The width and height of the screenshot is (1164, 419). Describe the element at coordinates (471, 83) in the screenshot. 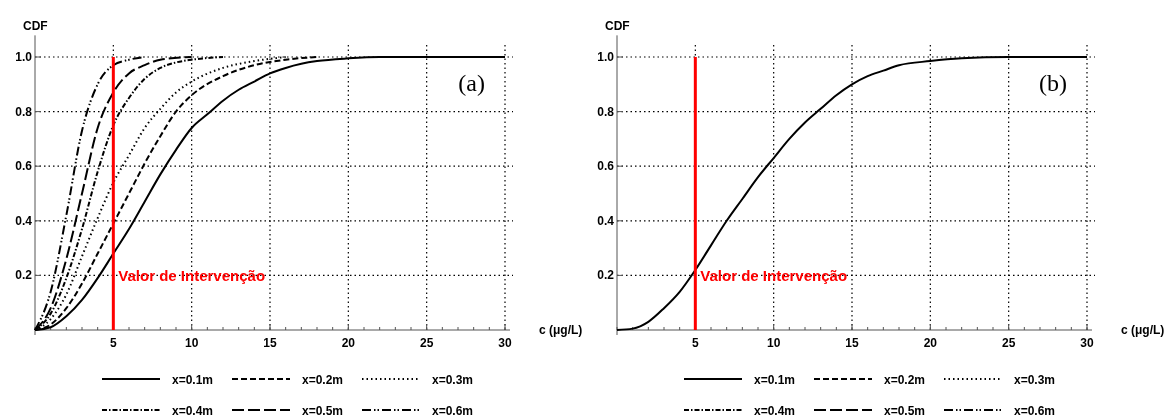

I see `annotation: (a)` at that location.